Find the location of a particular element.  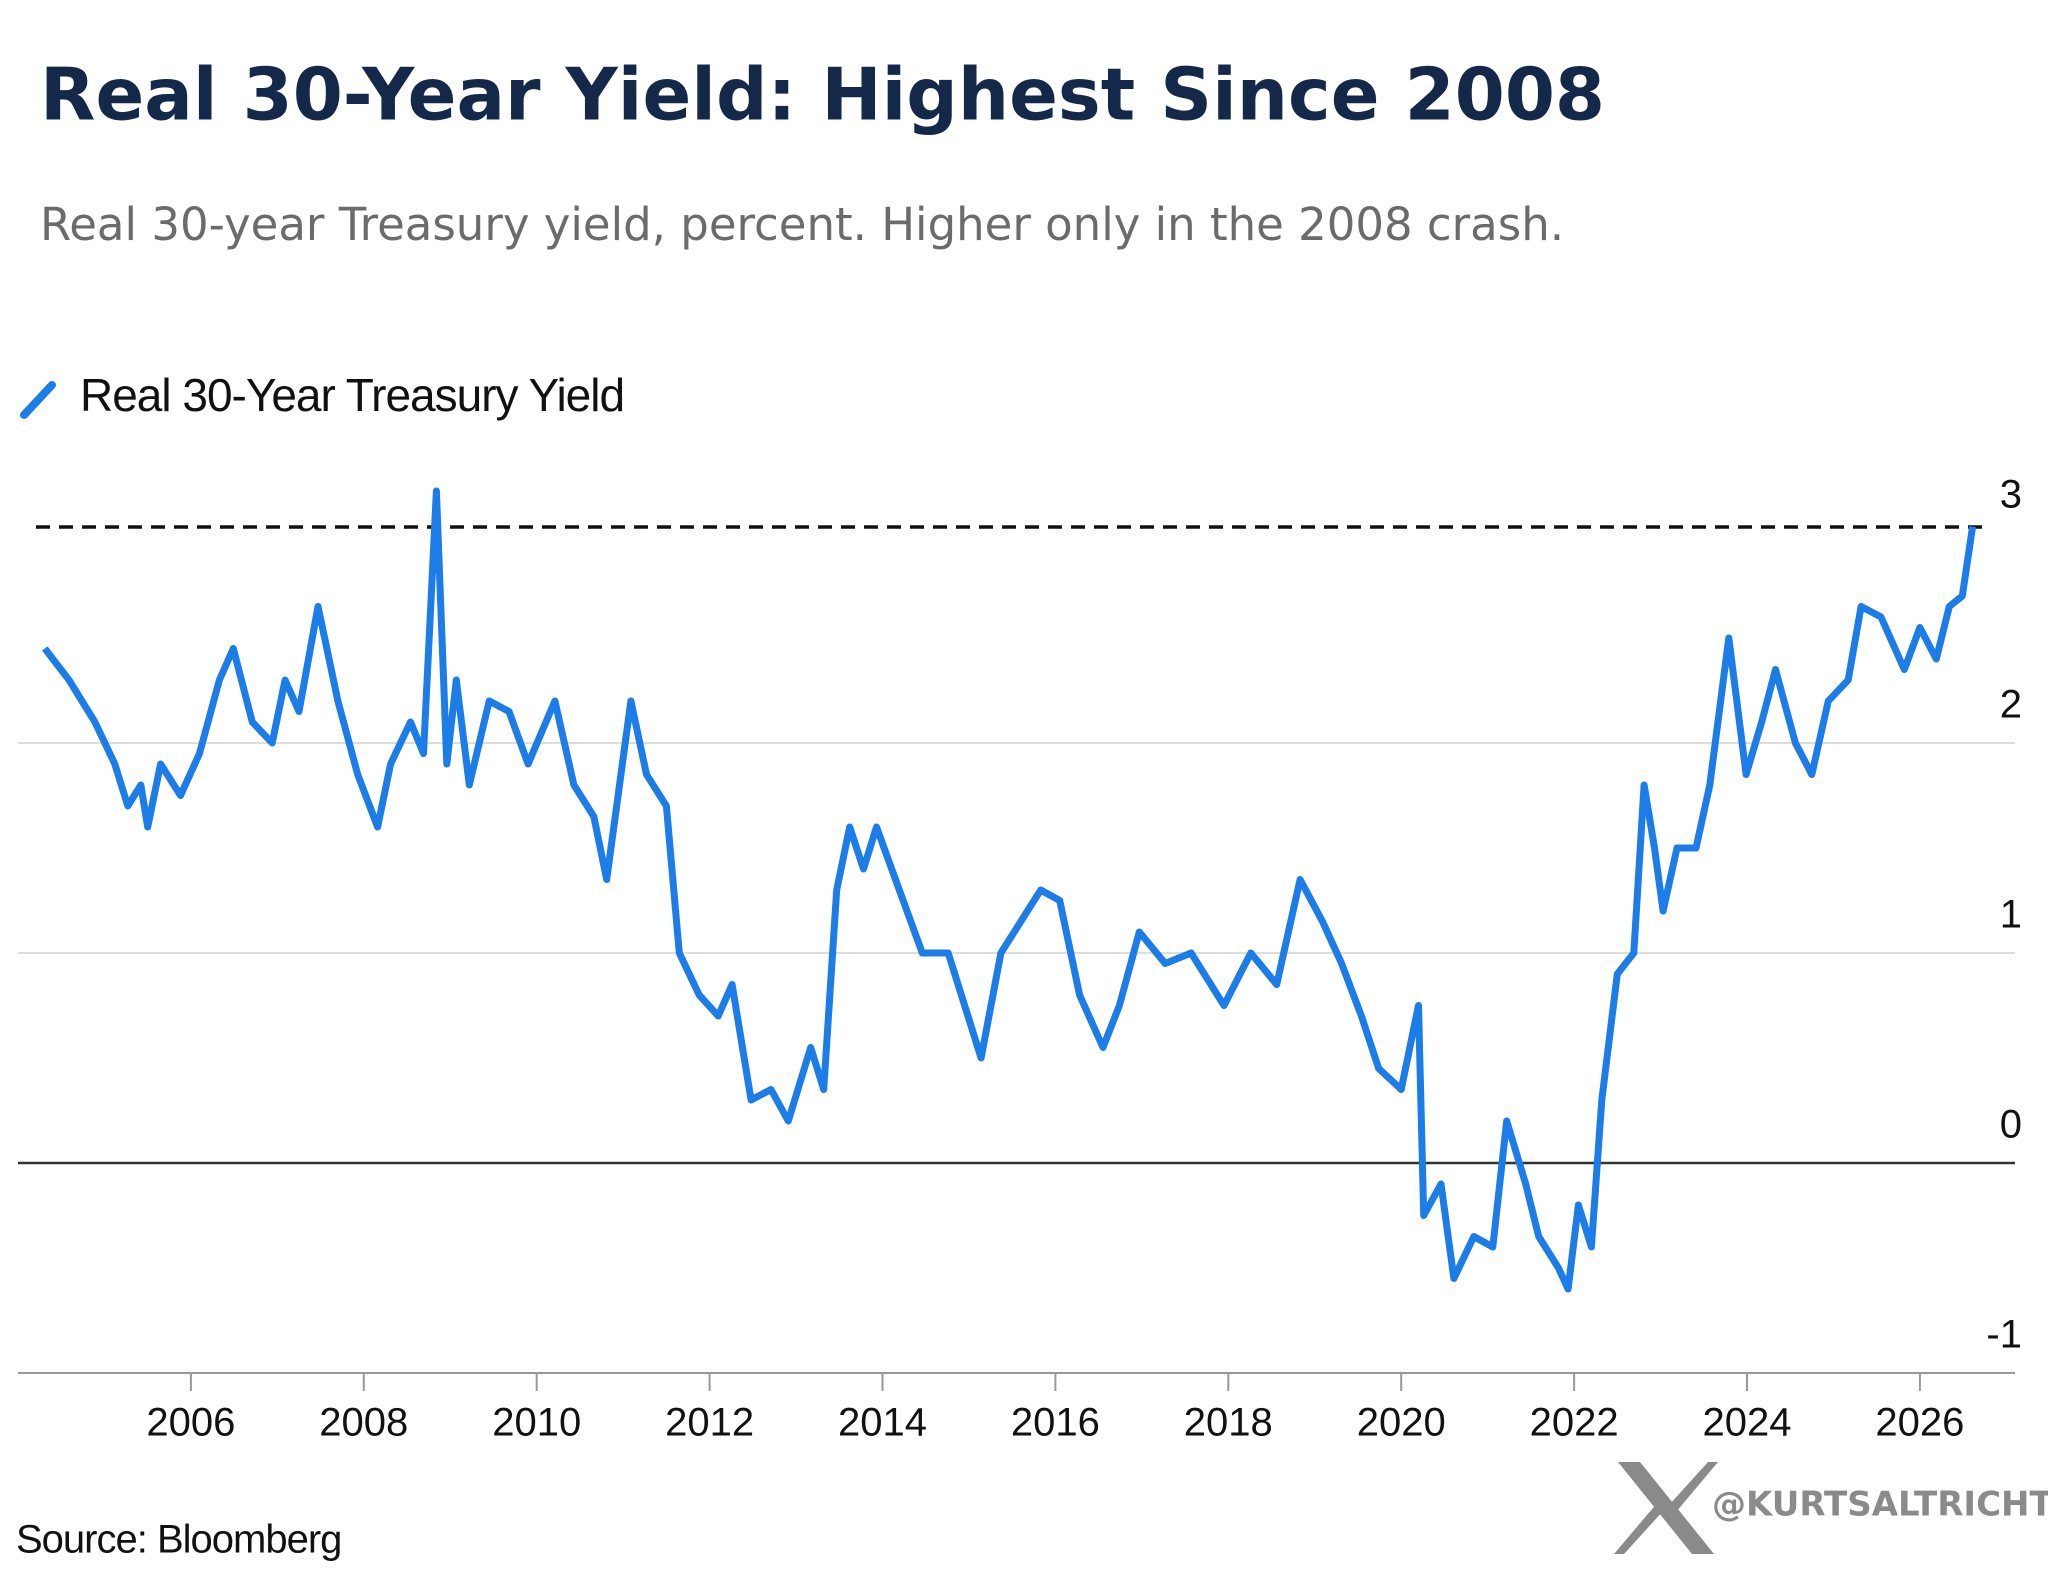

x-tick-label: 2010 is located at coordinates (536, 1423).